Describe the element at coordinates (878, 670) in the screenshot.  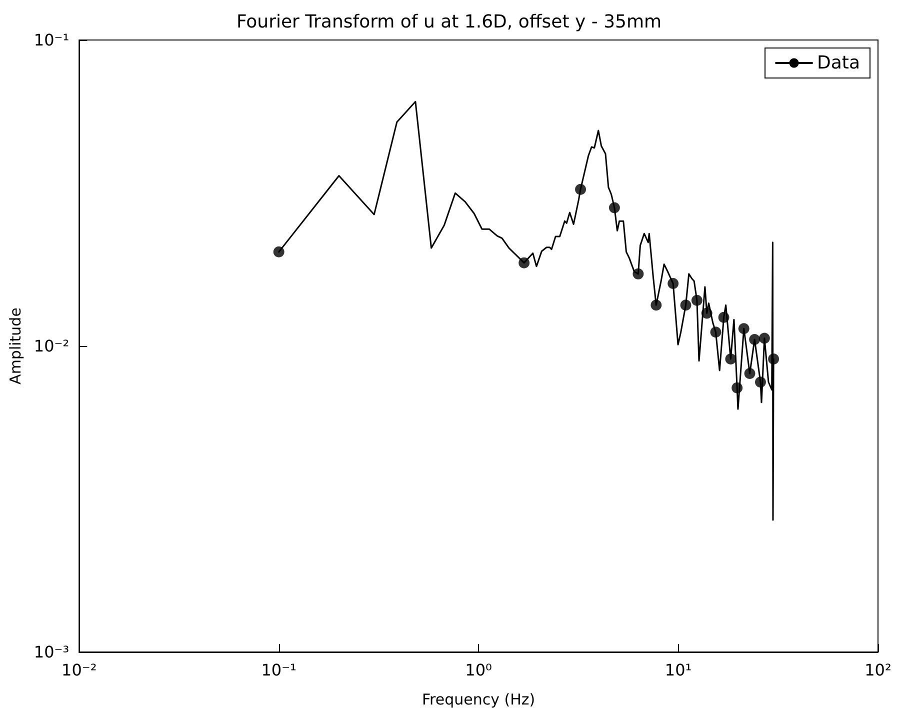
I see `x-tick-label: 10²` at that location.